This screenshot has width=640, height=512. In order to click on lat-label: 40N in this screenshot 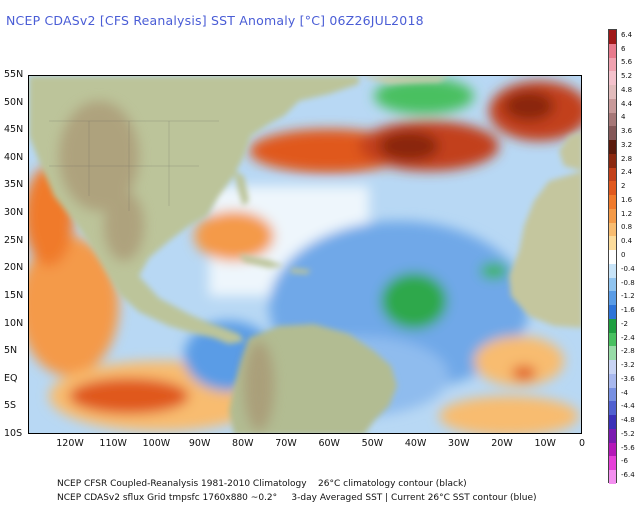, I will do `click(14, 157)`.